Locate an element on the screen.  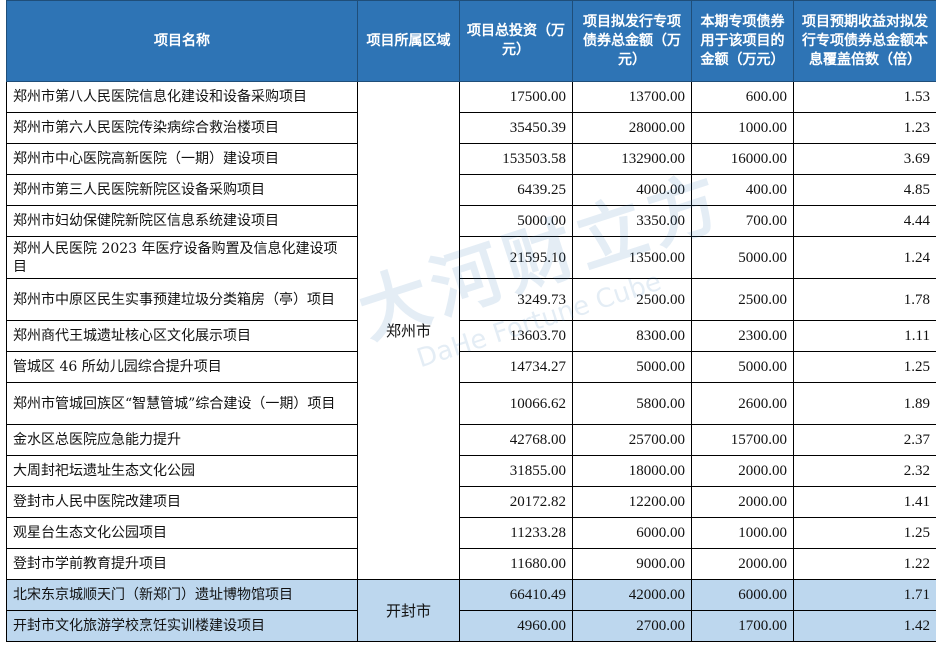
current-bond-cell: 2600.00 is located at coordinates (742, 403).